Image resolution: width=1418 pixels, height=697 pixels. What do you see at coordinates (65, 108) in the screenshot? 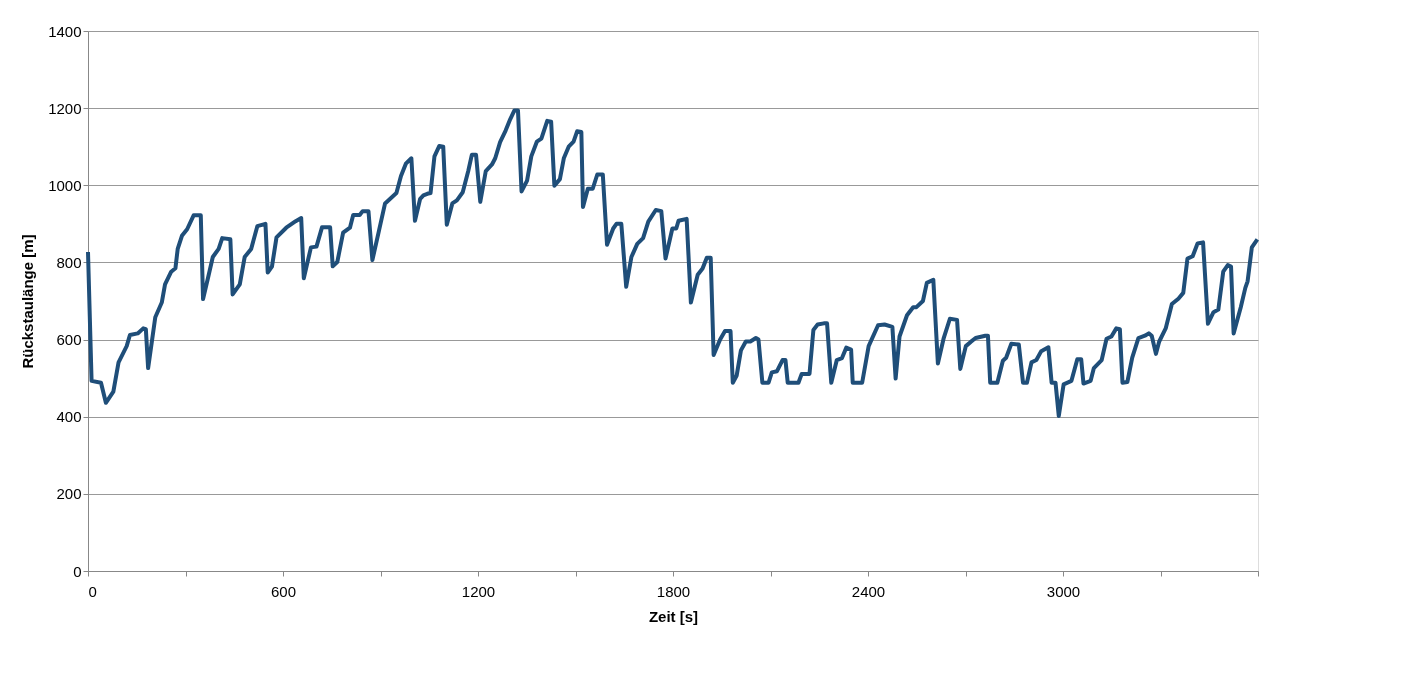
I see `y-tick-label: 1200` at bounding box center [65, 108].